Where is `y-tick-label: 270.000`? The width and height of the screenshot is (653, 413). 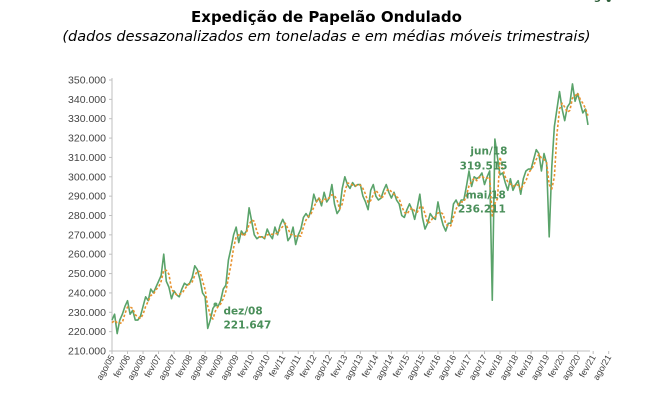
y-tick-label: 270.000 is located at coordinates (87, 235).